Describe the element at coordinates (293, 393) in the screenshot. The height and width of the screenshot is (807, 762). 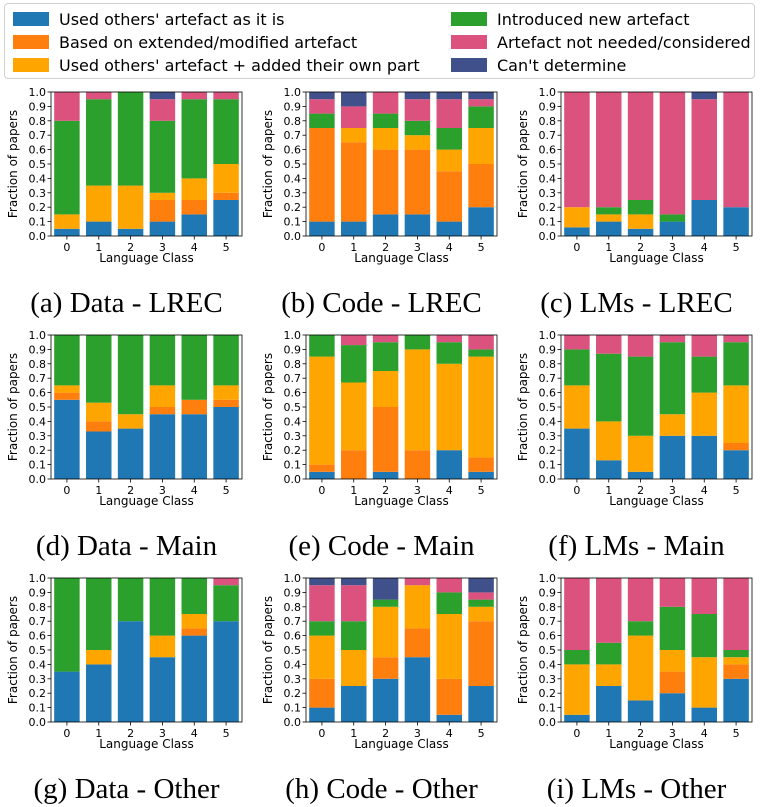
I see `y-tick-label: 0.6` at that location.